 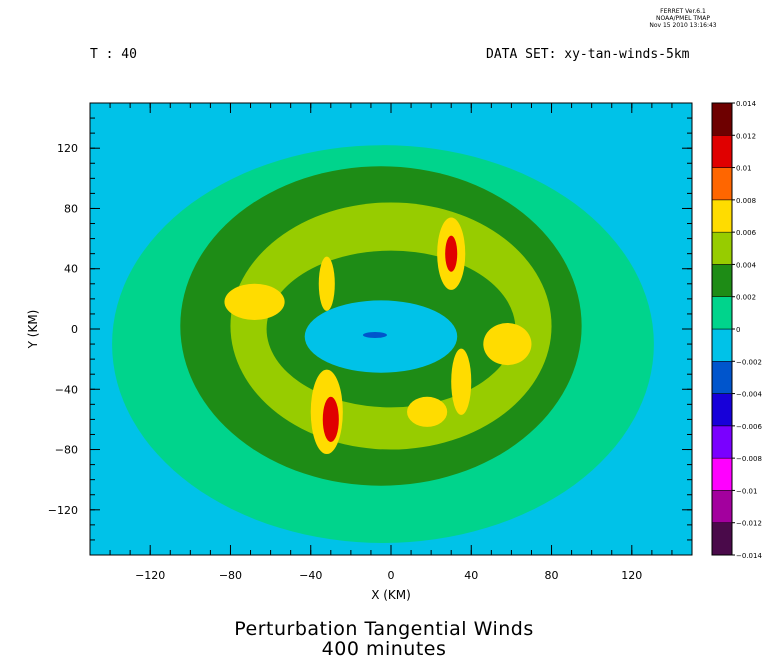 I want to click on stamp-line-2: NOAA/PMEL TMAP, so click(x=683, y=18).